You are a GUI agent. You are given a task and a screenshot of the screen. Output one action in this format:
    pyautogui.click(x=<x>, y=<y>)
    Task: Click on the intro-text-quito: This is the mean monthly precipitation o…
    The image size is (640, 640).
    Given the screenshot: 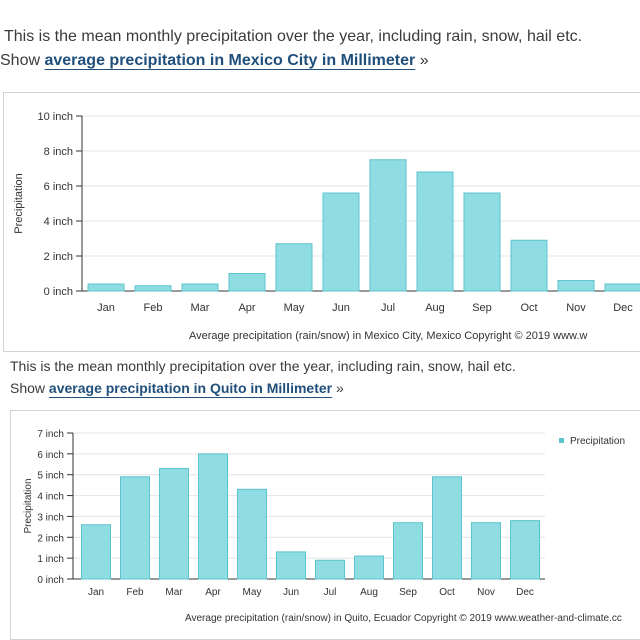 What is the action you would take?
    pyautogui.click(x=263, y=366)
    